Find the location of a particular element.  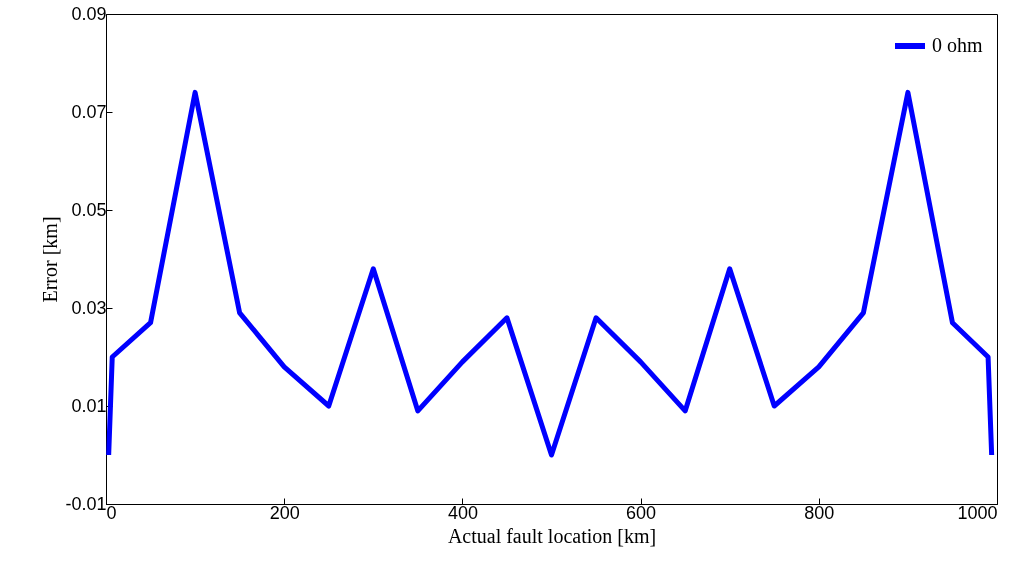

y-tick-label: -0.01 is located at coordinates (86, 503).